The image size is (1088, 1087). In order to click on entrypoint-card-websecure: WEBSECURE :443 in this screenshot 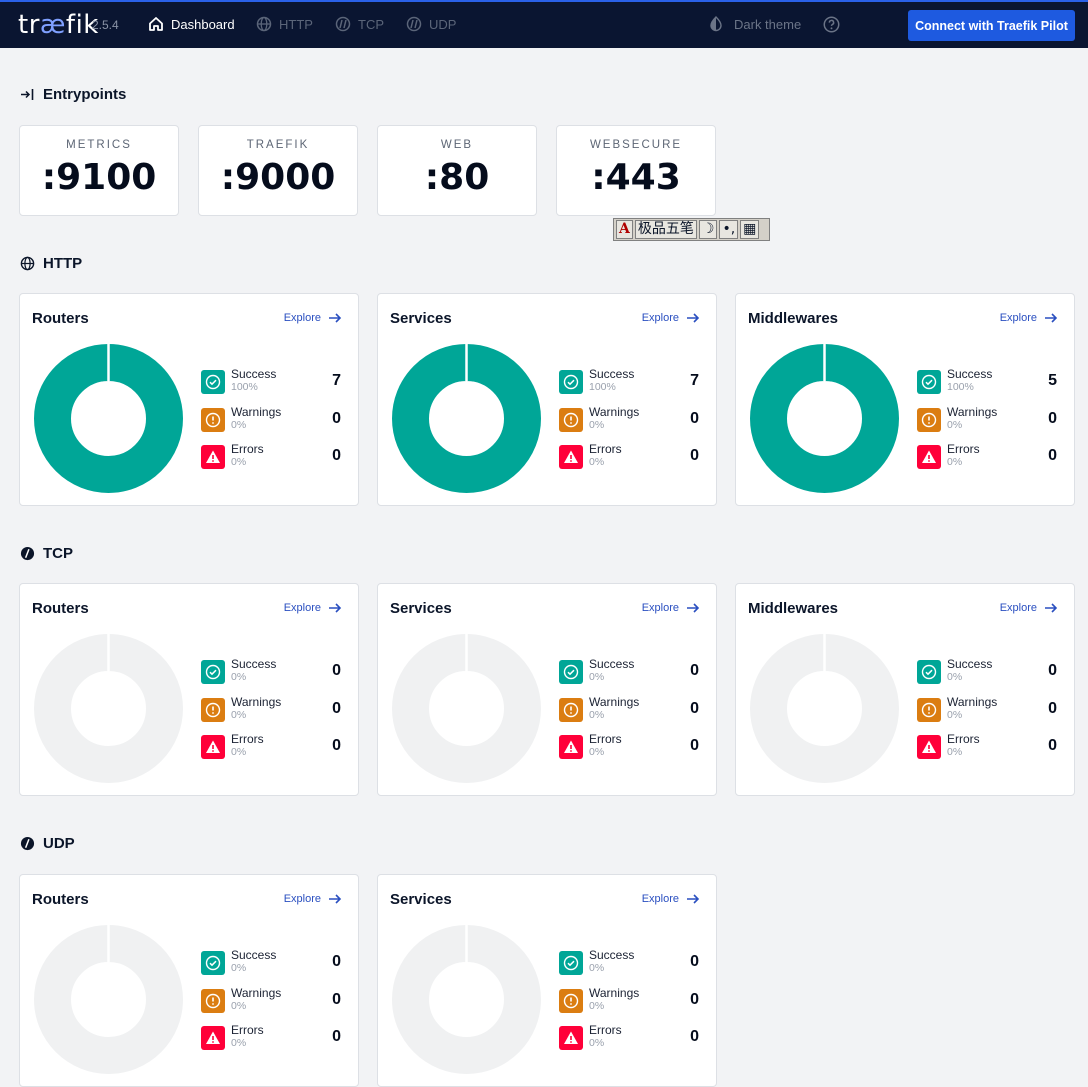, I will do `click(636, 170)`.